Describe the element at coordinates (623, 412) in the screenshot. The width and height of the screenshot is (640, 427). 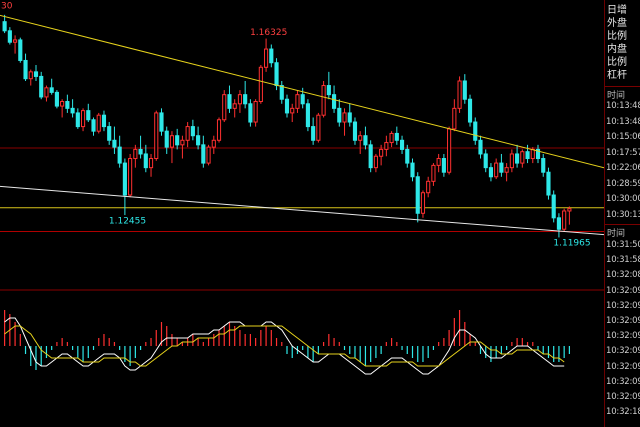
I see `trade-time: 10:32:18` at that location.